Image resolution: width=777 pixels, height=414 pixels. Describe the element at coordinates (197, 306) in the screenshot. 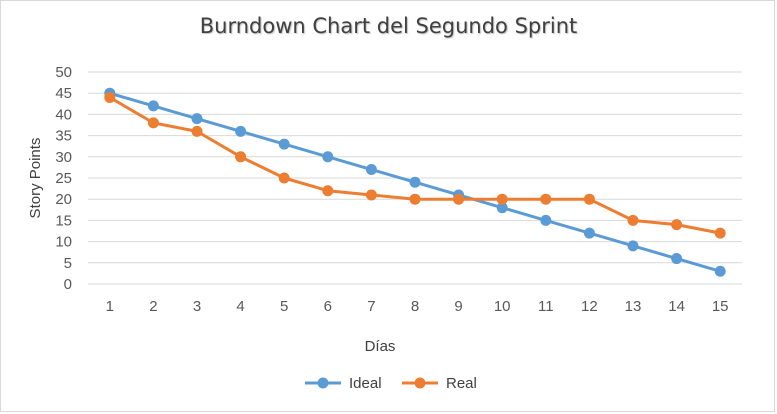

I see `x-tick-label: 3` at that location.